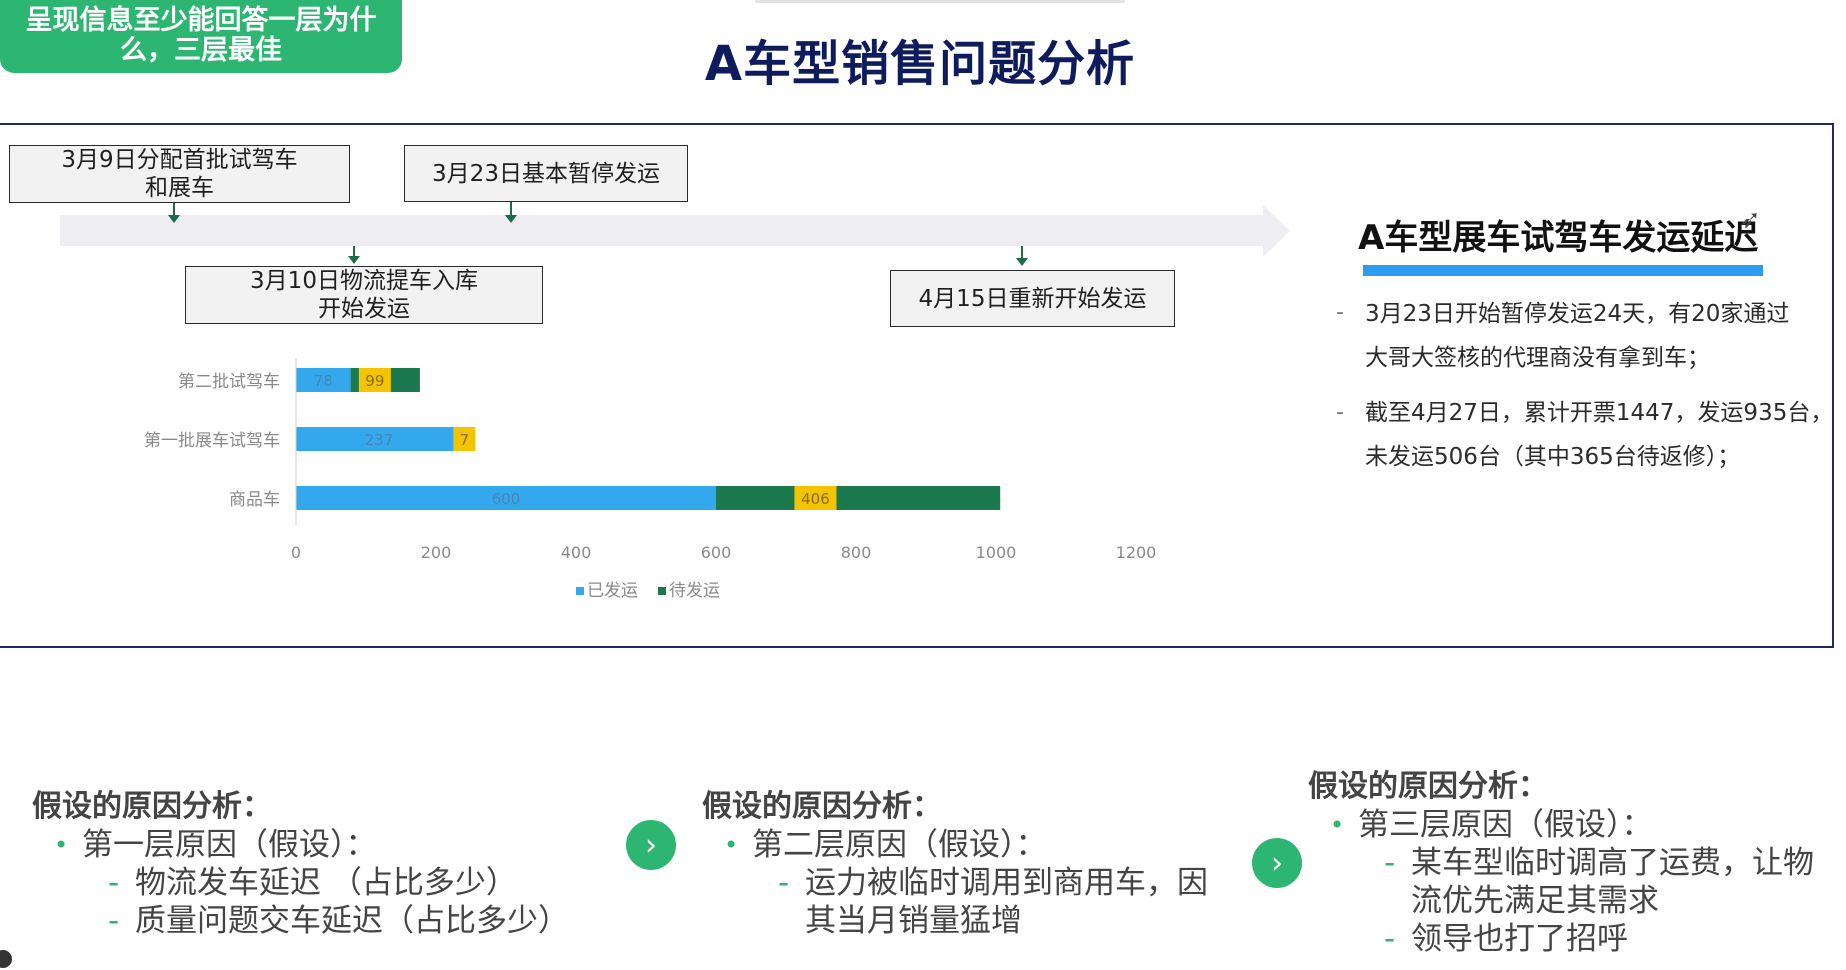 The height and width of the screenshot is (970, 1846). What do you see at coordinates (920, 64) in the screenshot?
I see `page-title: A车型销售问题分析` at bounding box center [920, 64].